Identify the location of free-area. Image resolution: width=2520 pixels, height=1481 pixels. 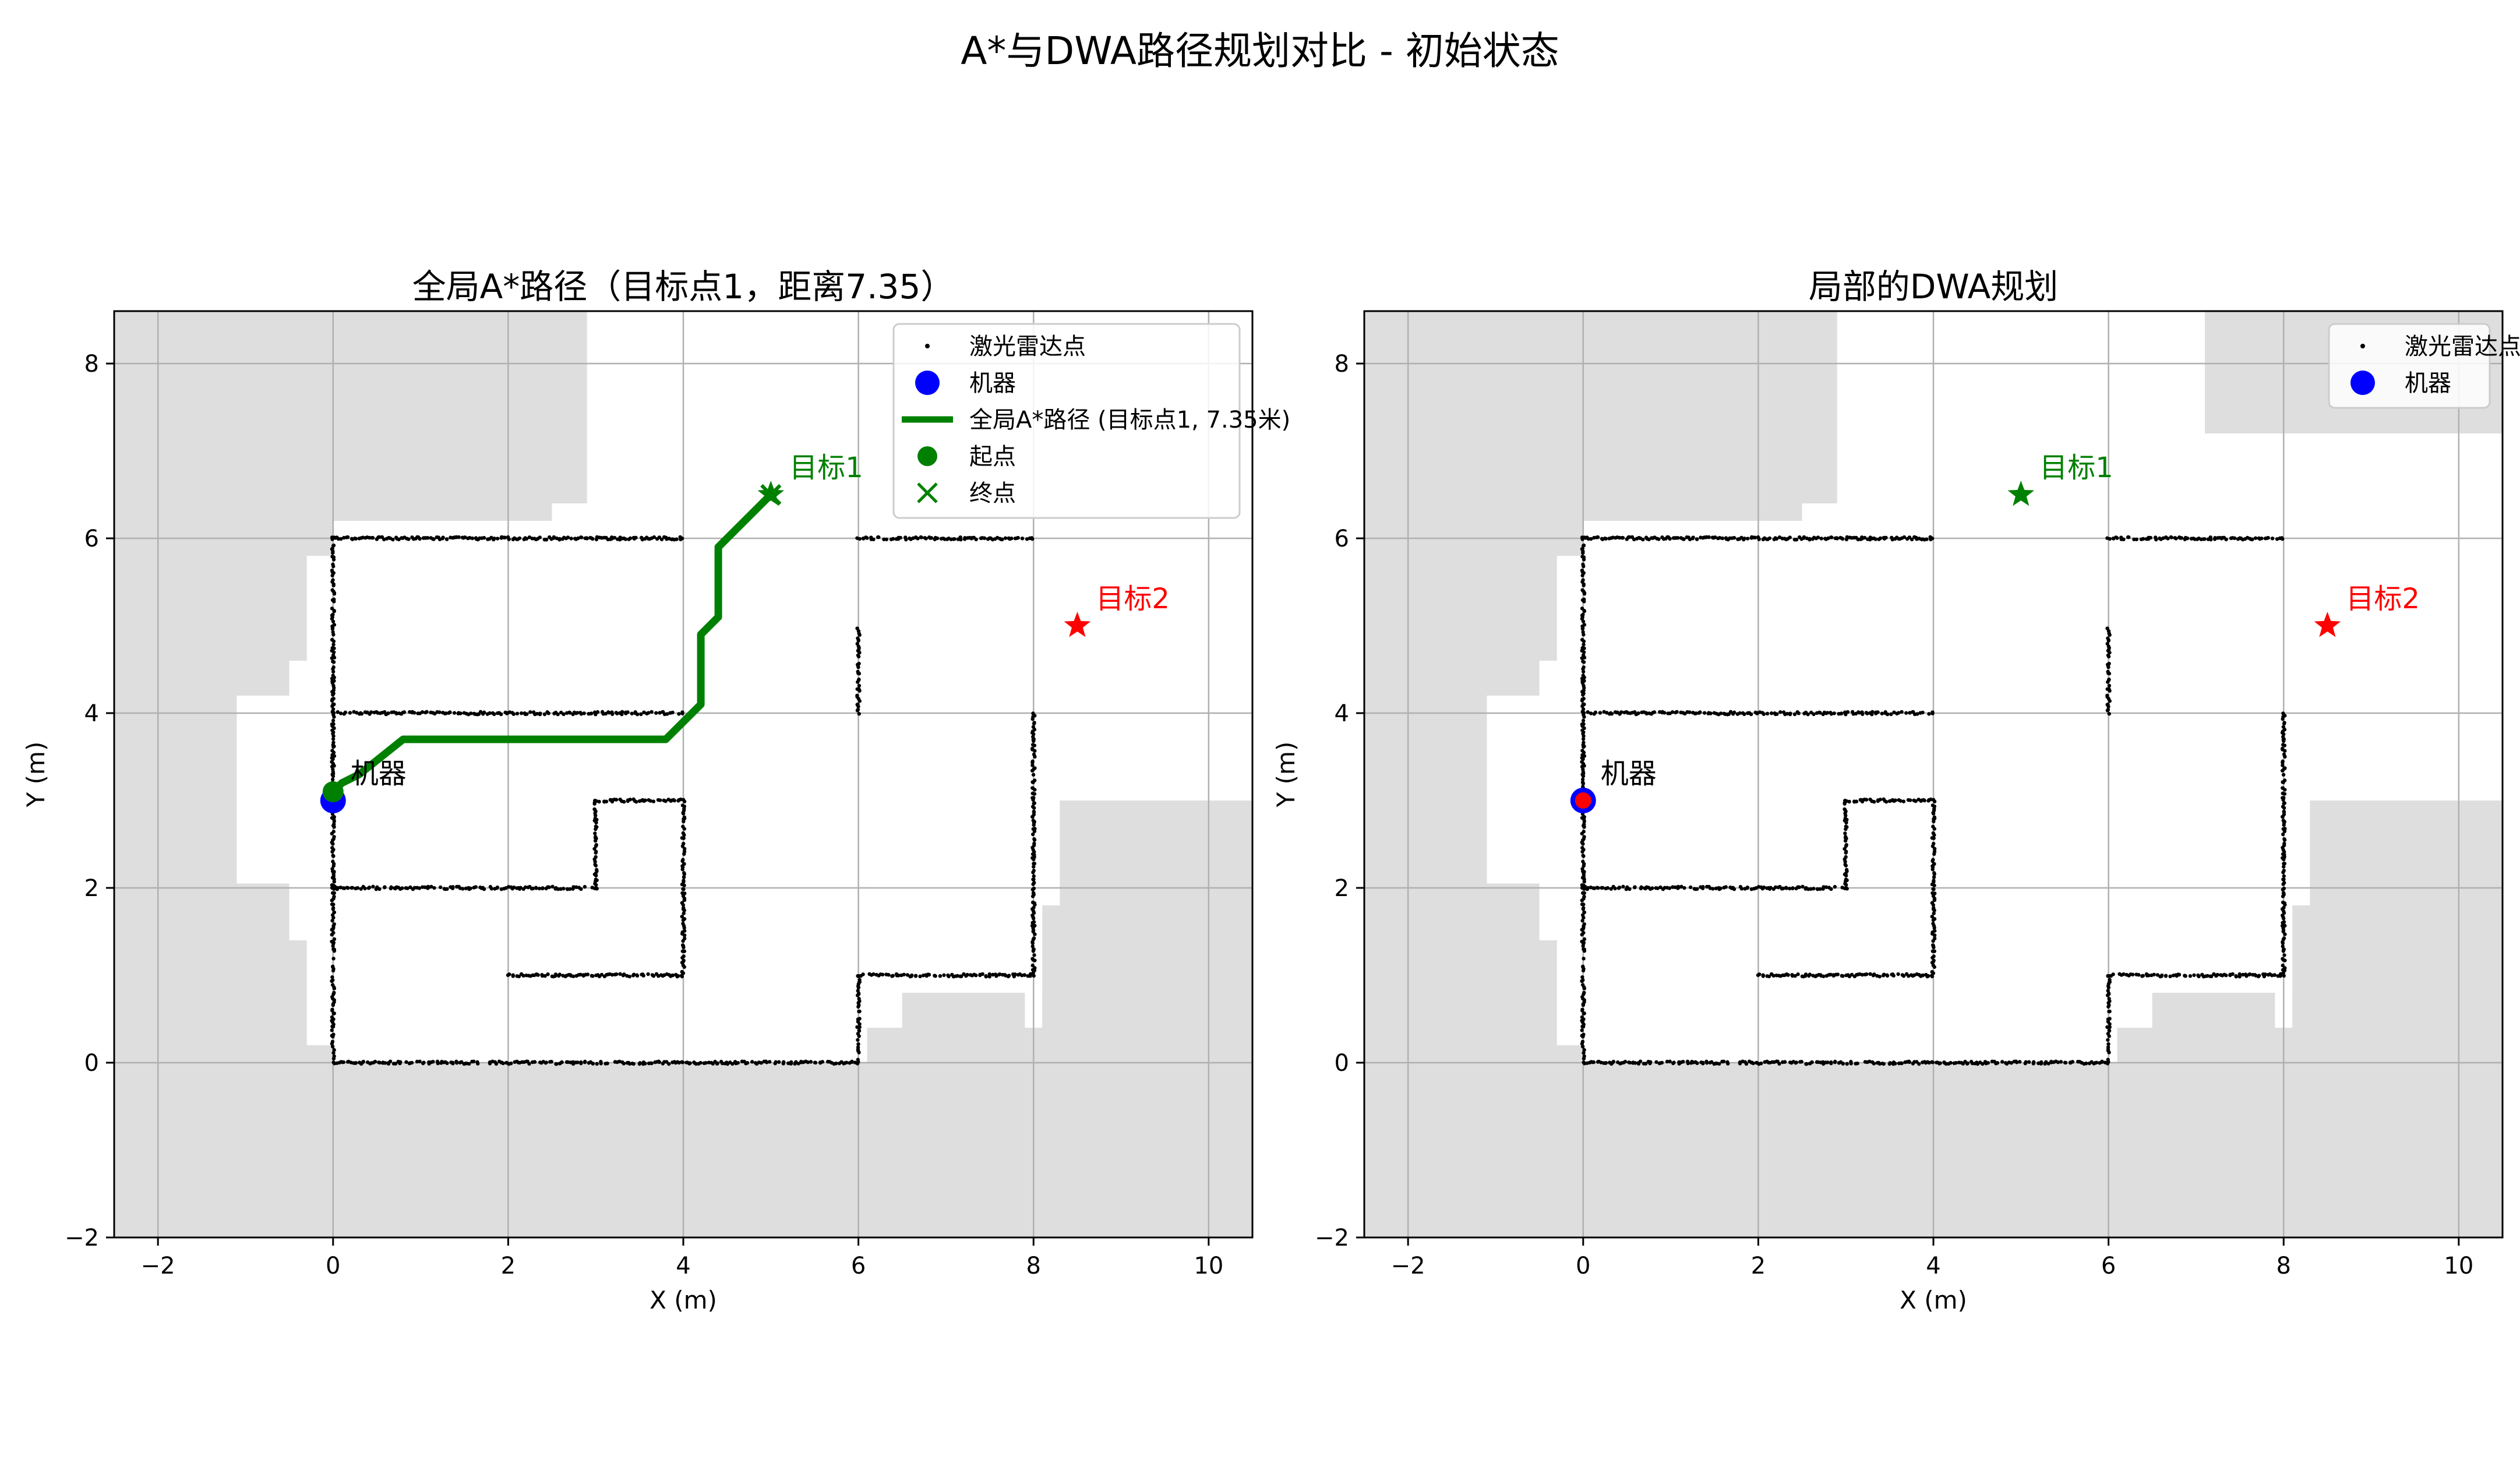
(1046, 853).